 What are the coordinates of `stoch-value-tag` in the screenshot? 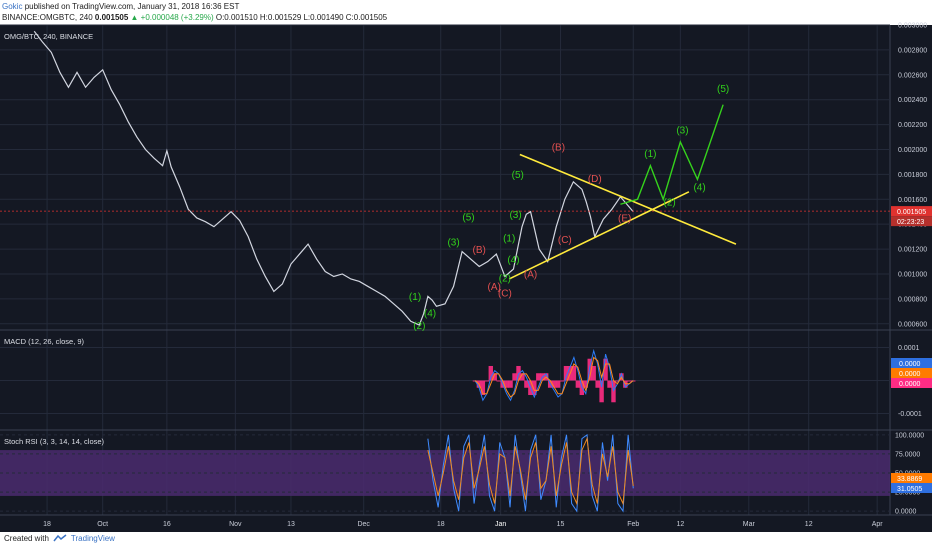 It's located at (911, 478).